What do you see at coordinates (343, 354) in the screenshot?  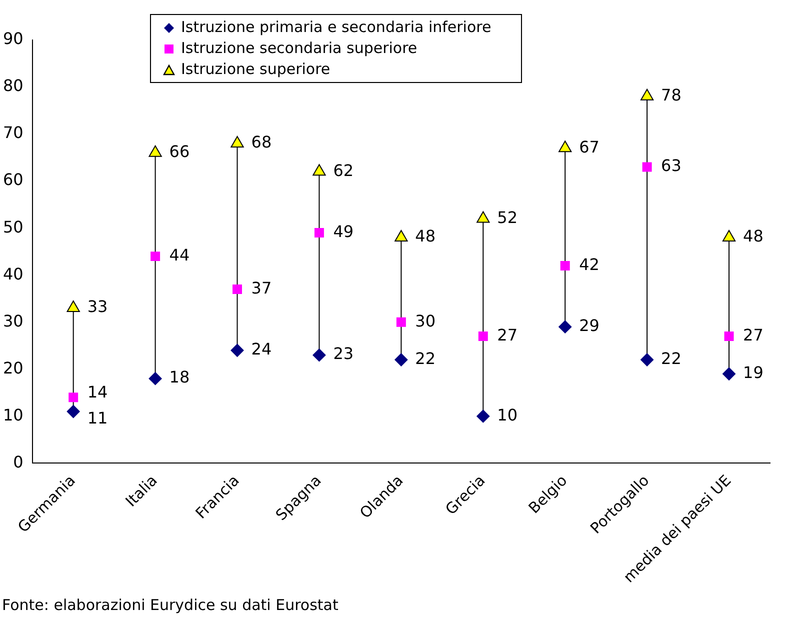 I see `data-label: 23` at bounding box center [343, 354].